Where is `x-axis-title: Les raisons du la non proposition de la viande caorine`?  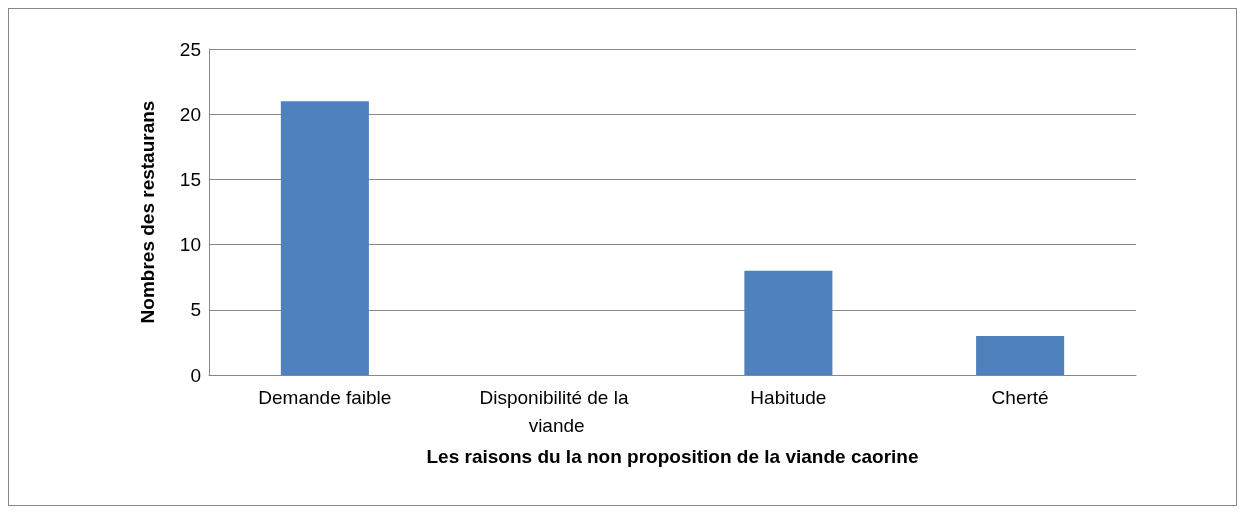
x-axis-title: Les raisons du la non proposition de la viande caorine is located at coordinates (672, 456).